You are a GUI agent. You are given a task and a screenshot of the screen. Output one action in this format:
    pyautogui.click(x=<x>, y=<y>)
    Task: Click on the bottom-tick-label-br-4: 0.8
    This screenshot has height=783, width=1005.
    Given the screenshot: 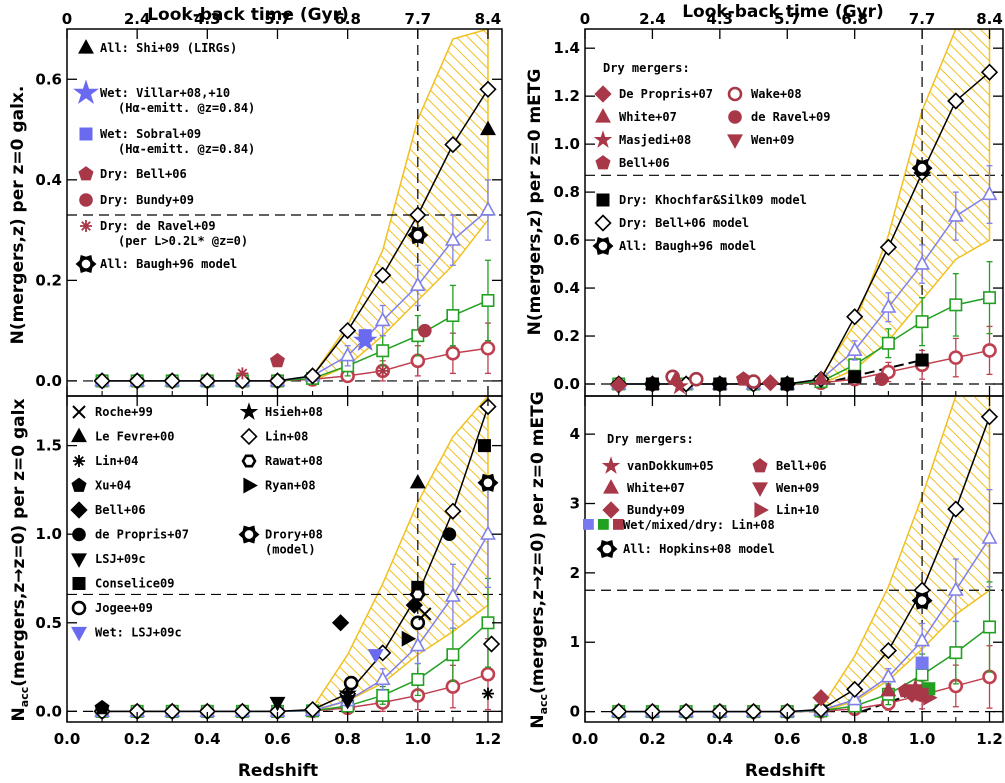 What is the action you would take?
    pyautogui.click(x=854, y=739)
    